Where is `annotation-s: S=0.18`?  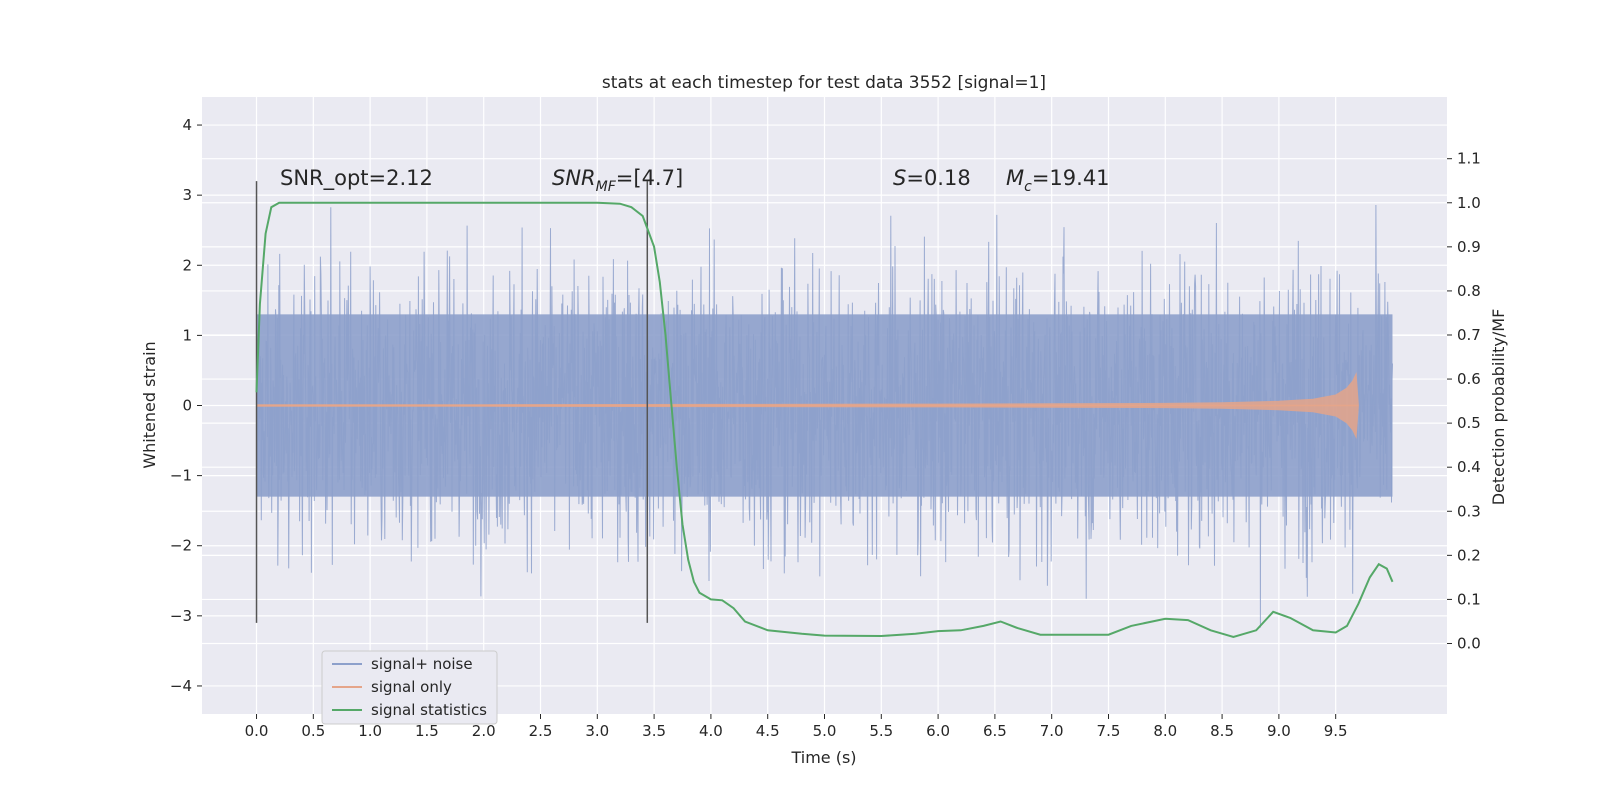 annotation-s: S=0.18 is located at coordinates (932, 178).